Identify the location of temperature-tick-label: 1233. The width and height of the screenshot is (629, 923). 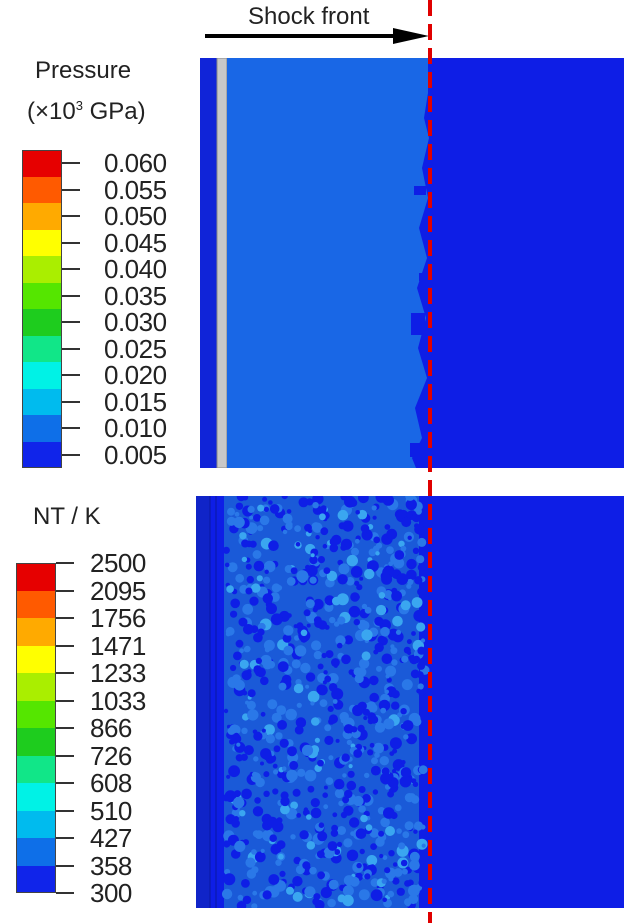
(118, 673).